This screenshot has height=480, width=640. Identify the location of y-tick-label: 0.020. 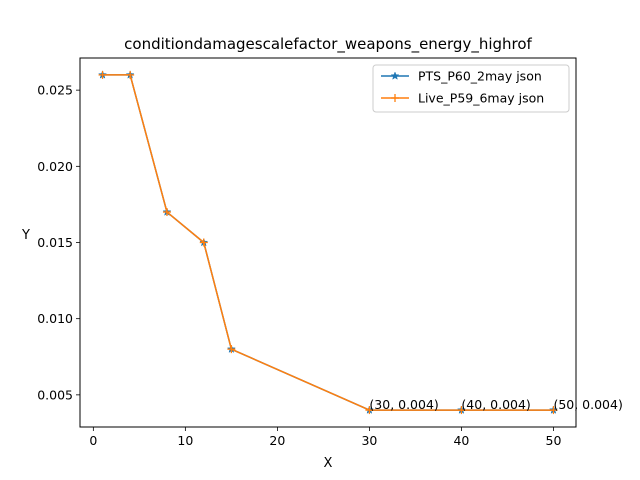
(55, 166).